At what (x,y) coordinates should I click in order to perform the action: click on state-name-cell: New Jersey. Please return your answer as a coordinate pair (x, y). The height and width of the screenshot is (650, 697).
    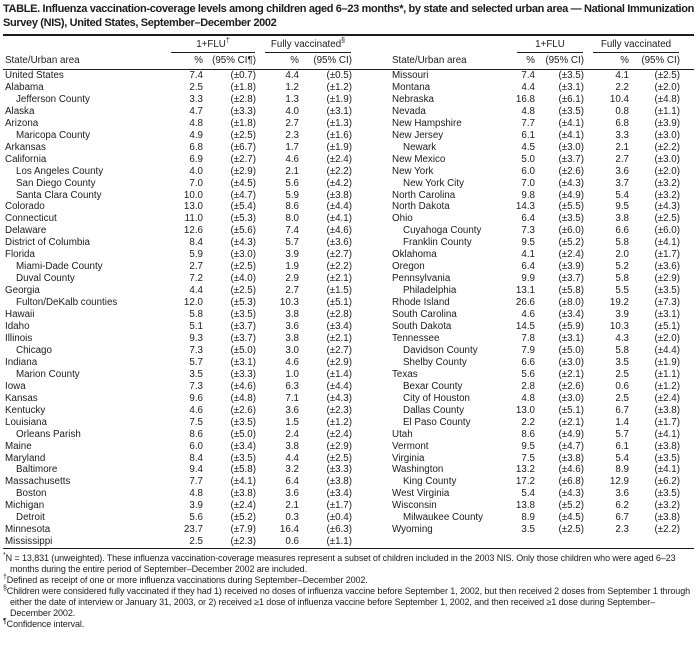
    Looking at the image, I should click on (418, 135).